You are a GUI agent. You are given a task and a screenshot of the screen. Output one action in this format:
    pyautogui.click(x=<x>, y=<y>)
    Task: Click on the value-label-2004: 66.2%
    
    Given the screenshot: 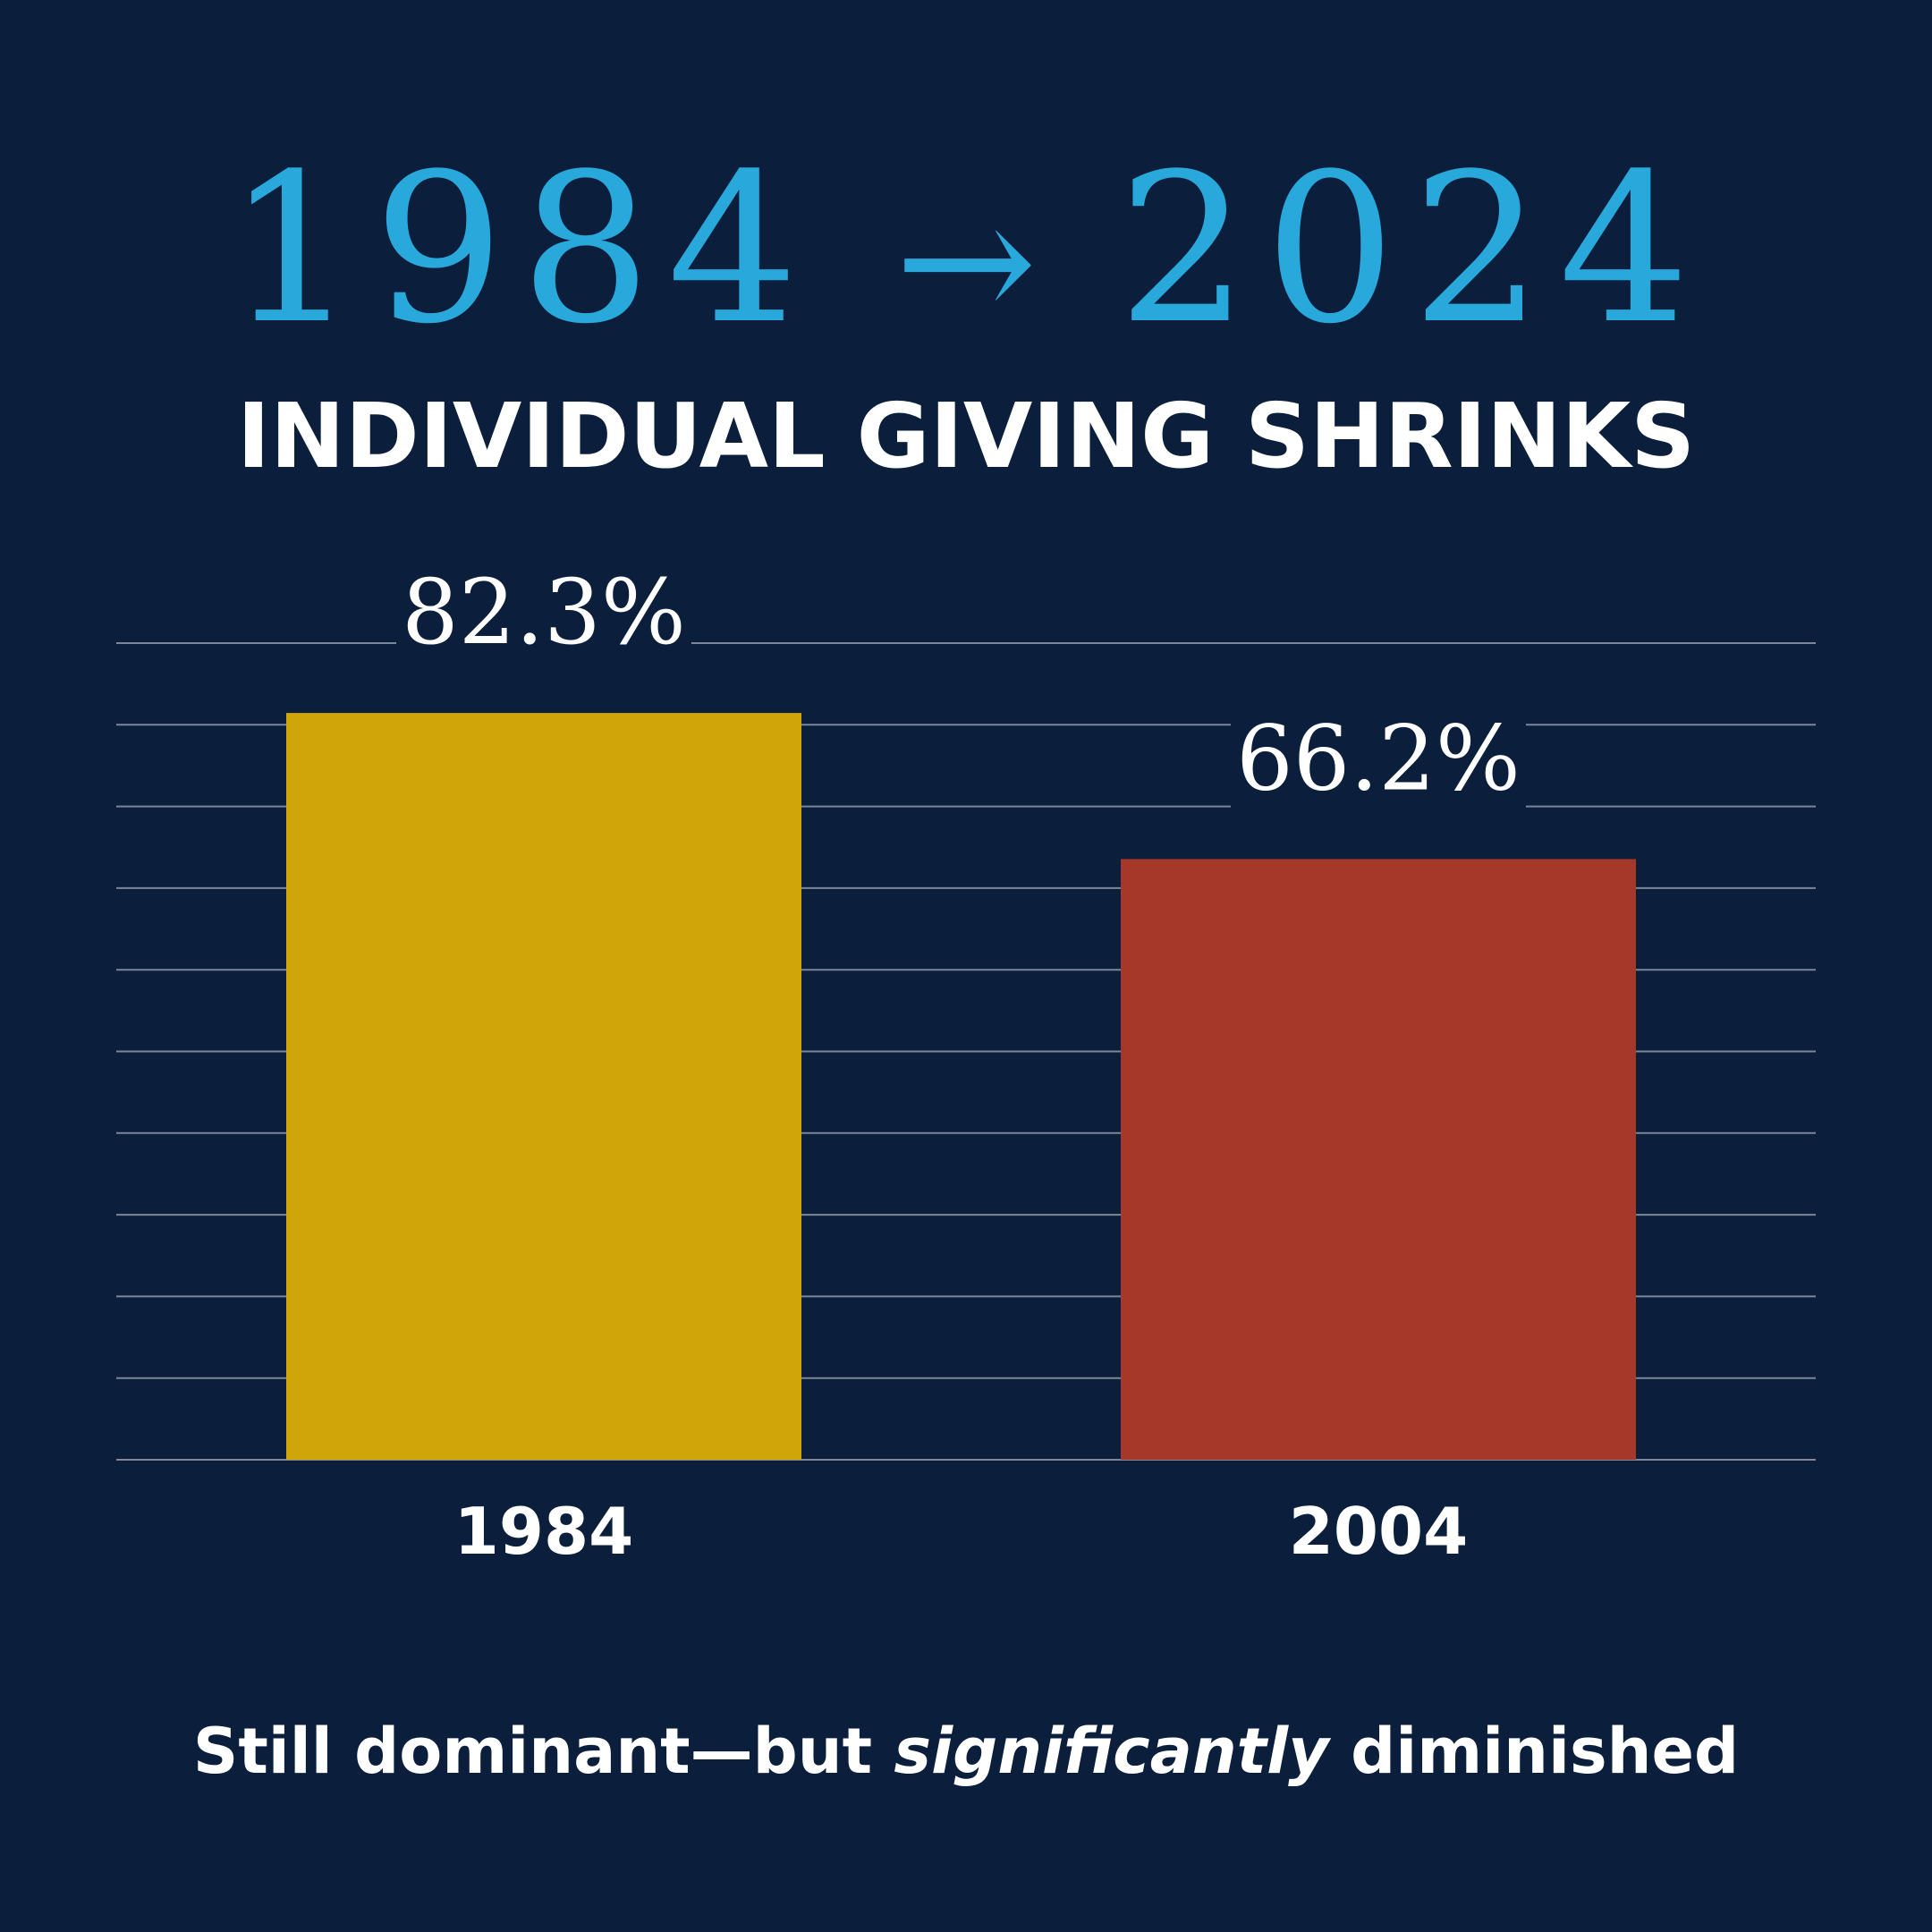 What is the action you would take?
    pyautogui.click(x=1378, y=758)
    